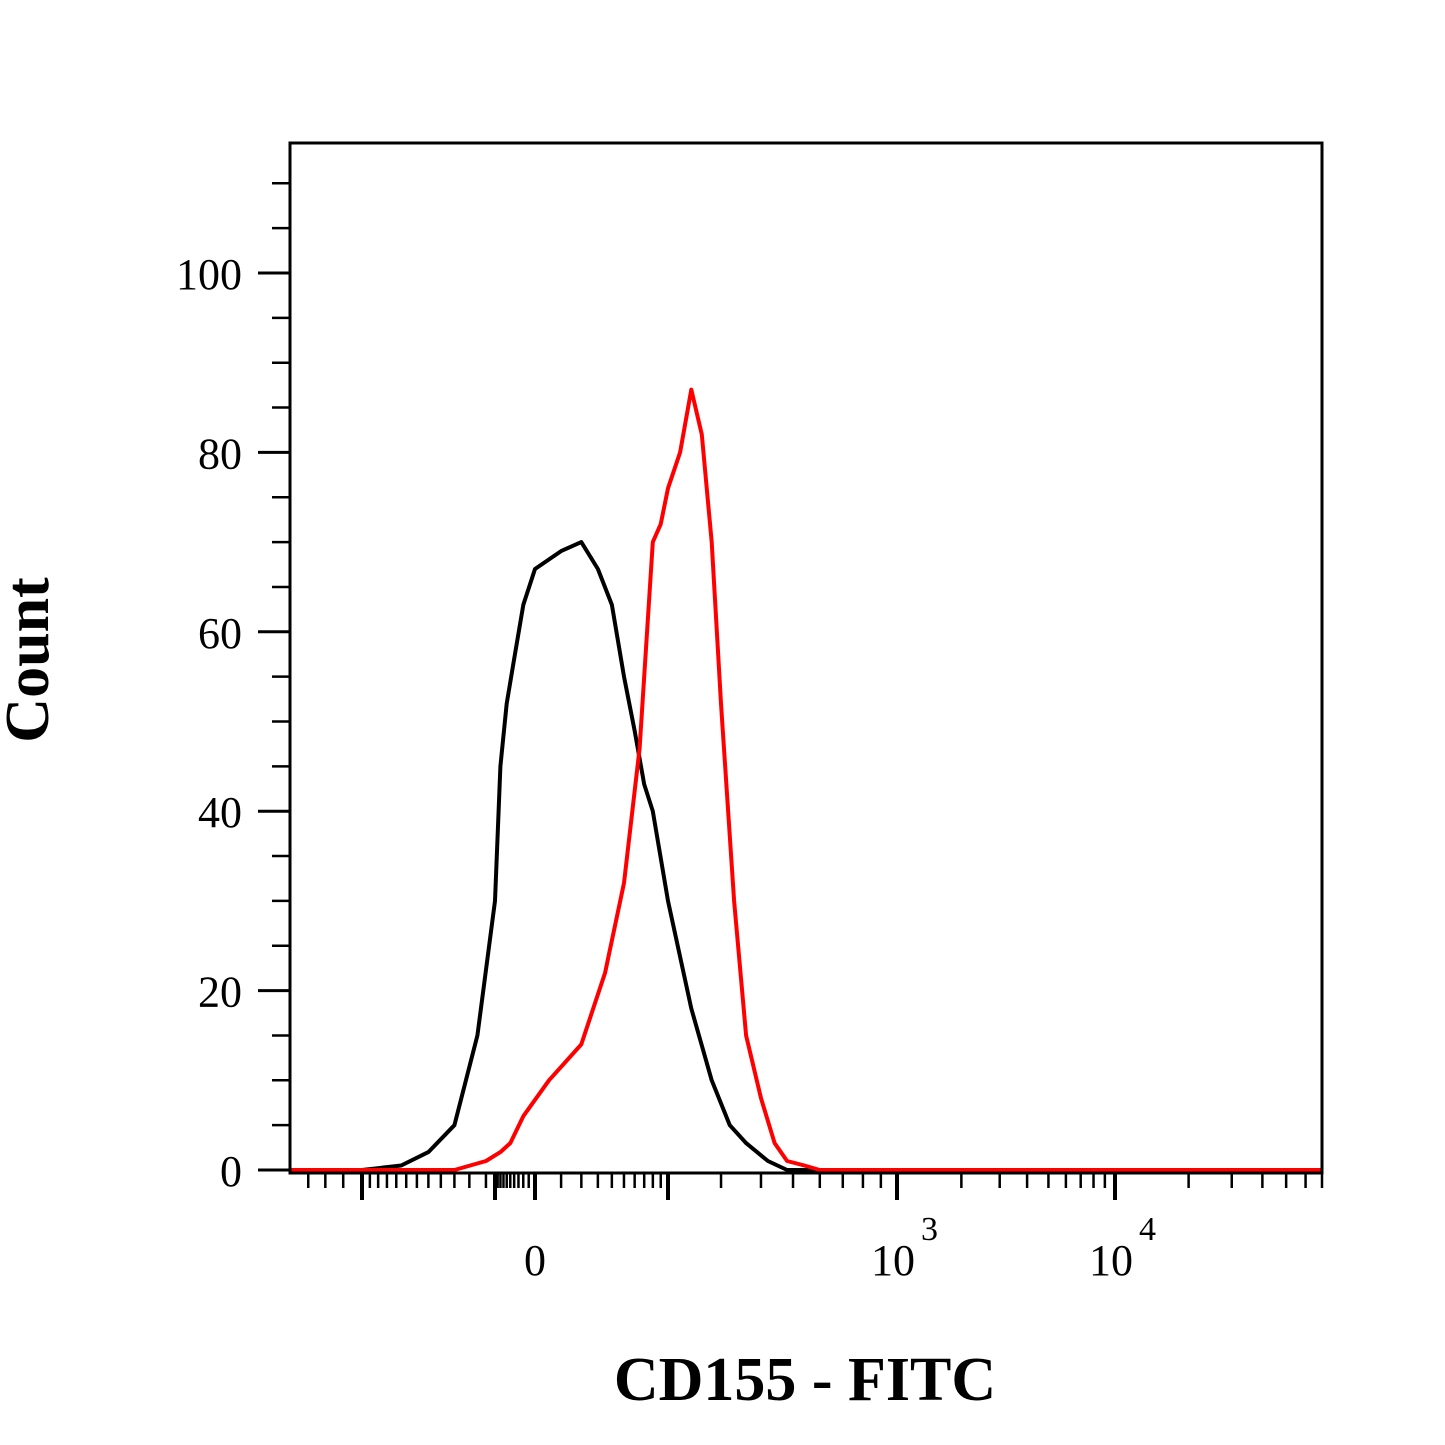 This screenshot has width=1445, height=1445. Describe the element at coordinates (220, 453) in the screenshot. I see `y-tick-label: 80` at that location.